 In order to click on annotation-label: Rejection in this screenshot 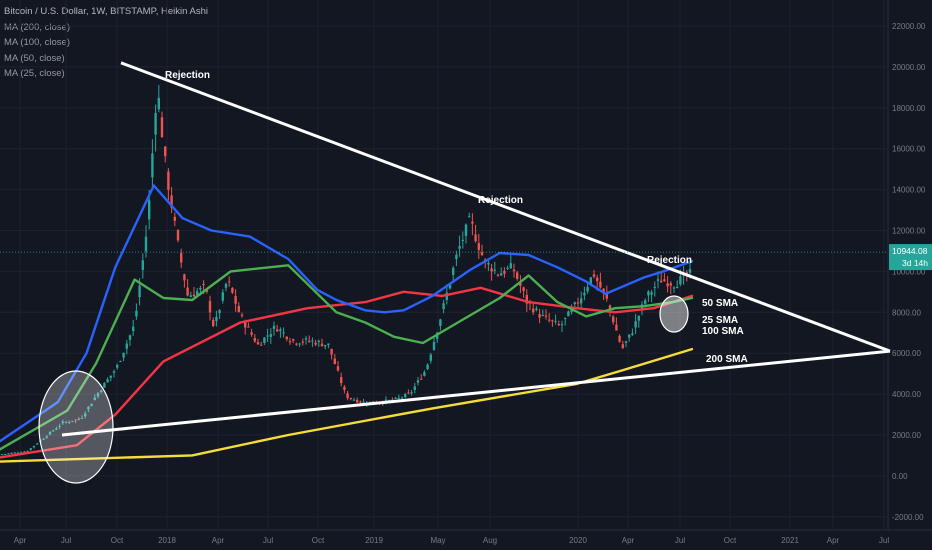, I will do `click(669, 260)`.